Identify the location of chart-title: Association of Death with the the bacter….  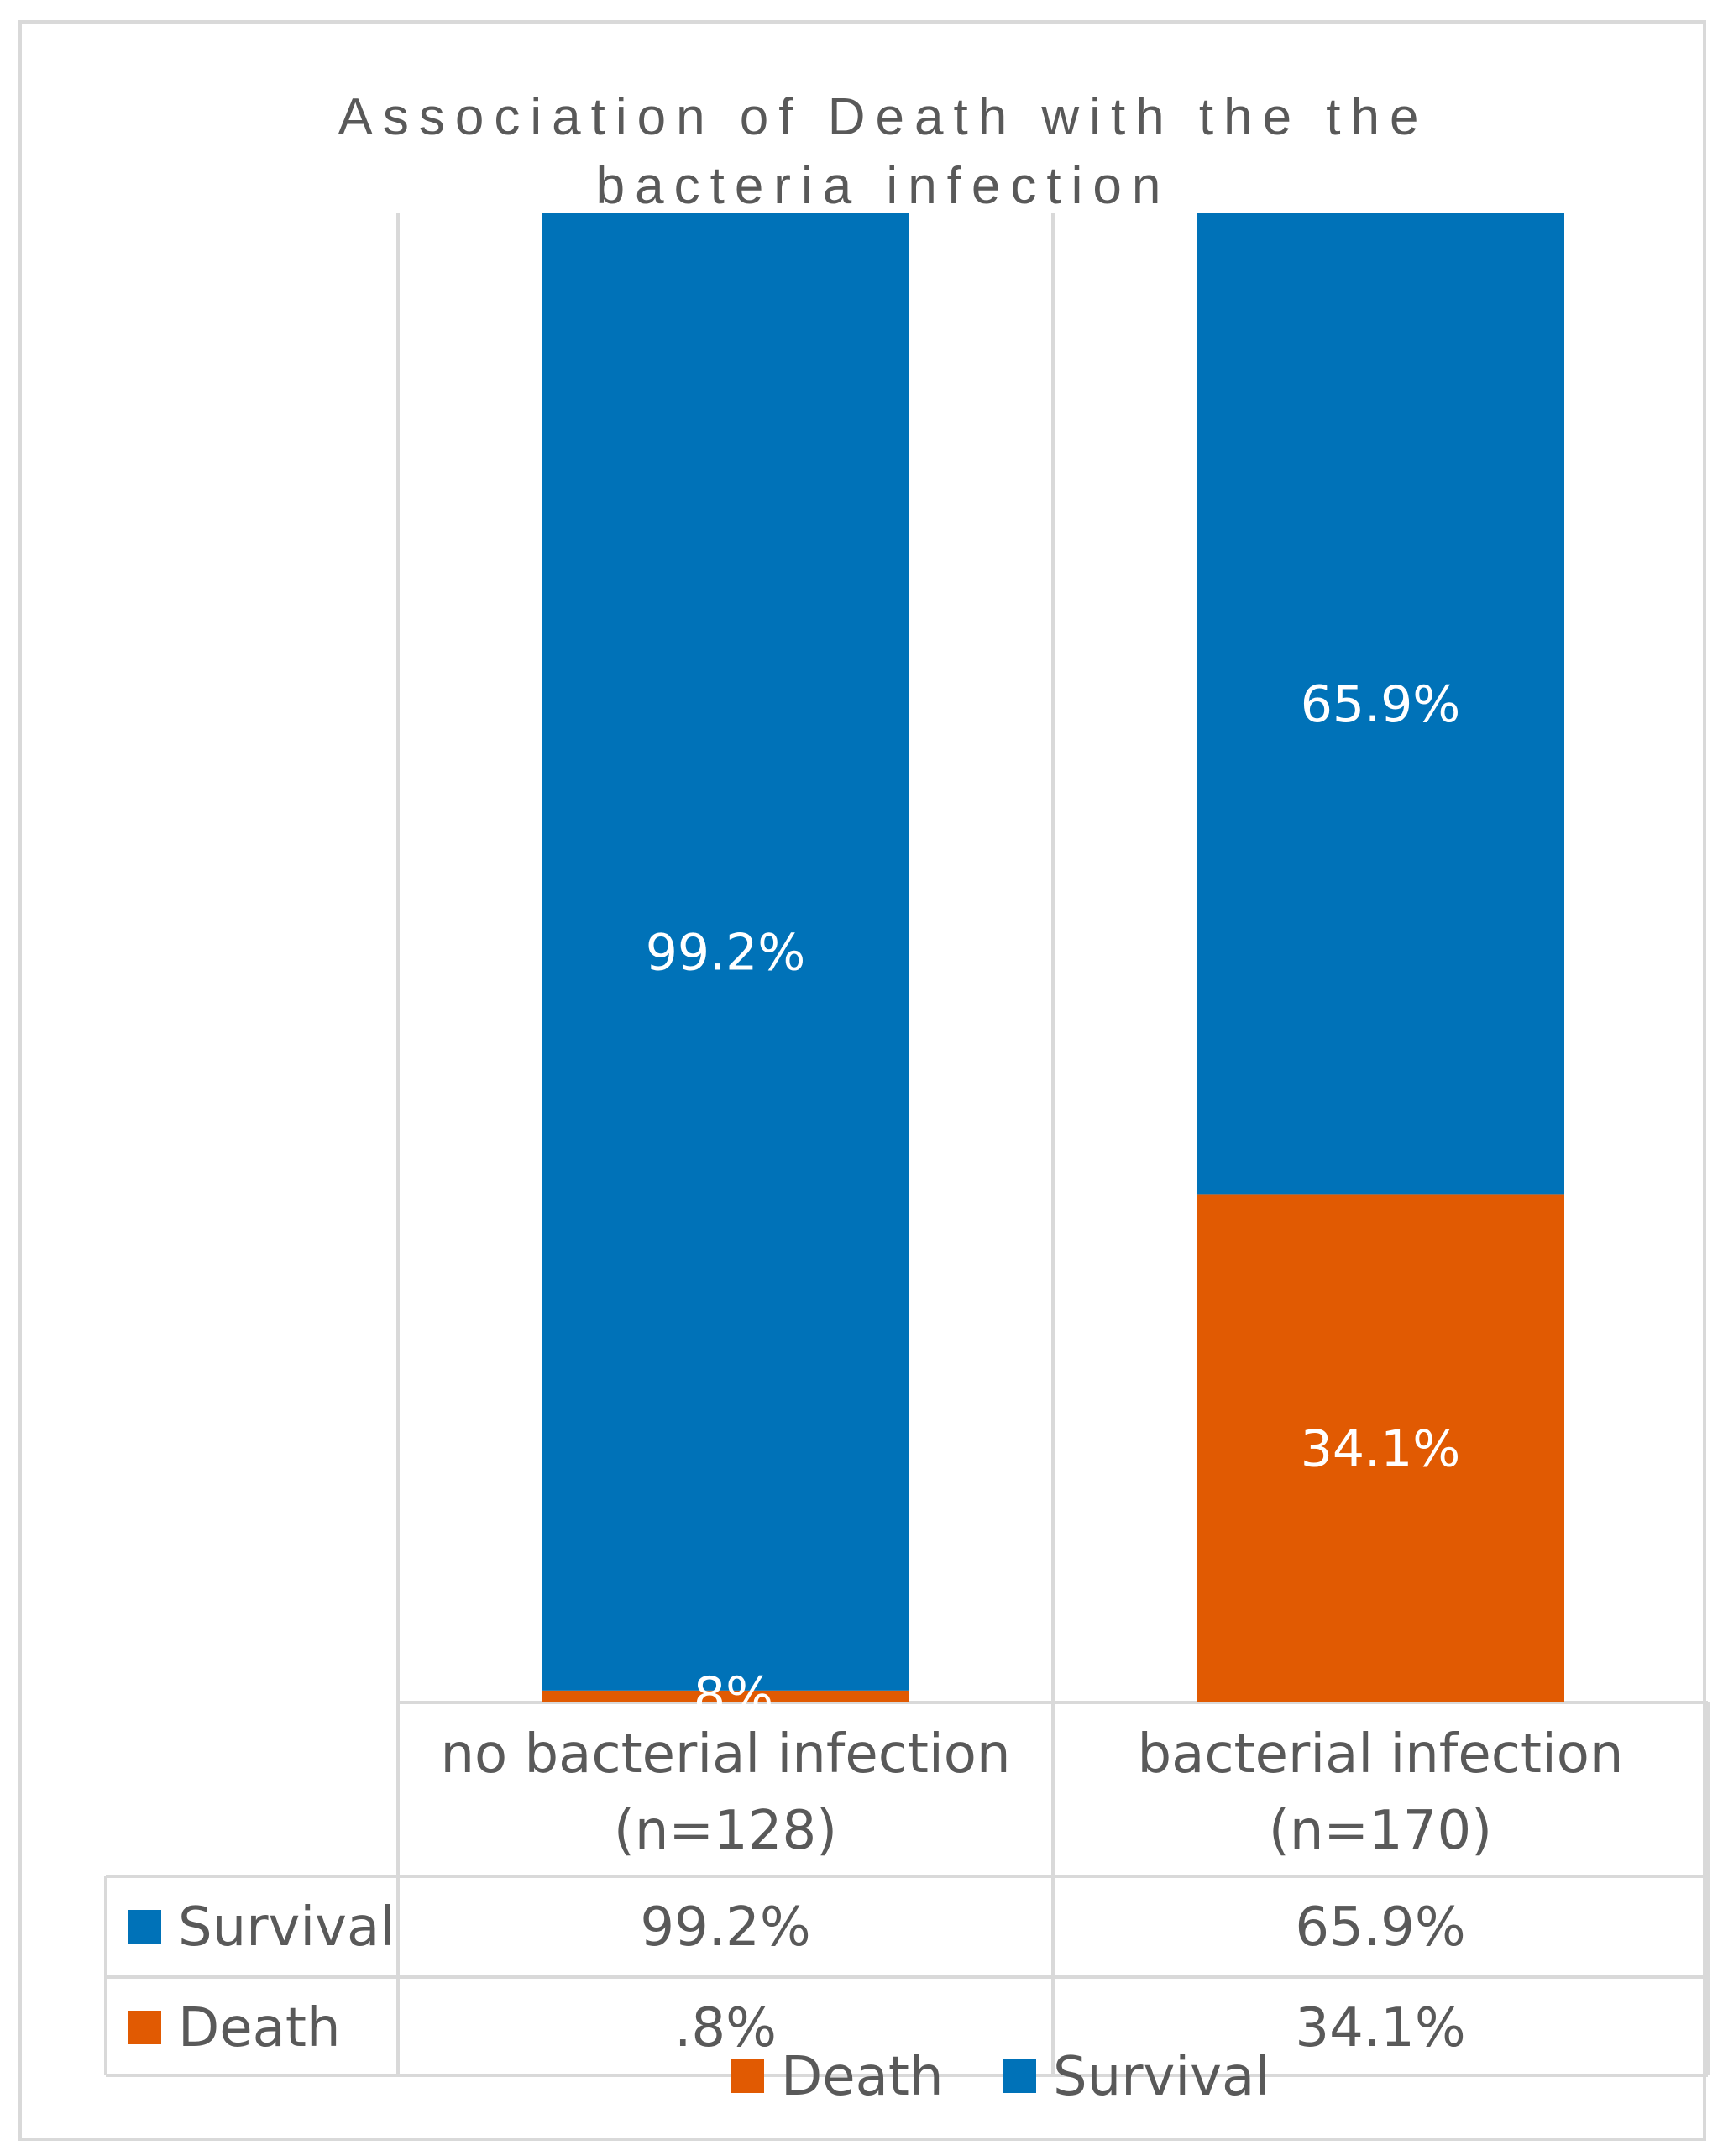
(884, 151).